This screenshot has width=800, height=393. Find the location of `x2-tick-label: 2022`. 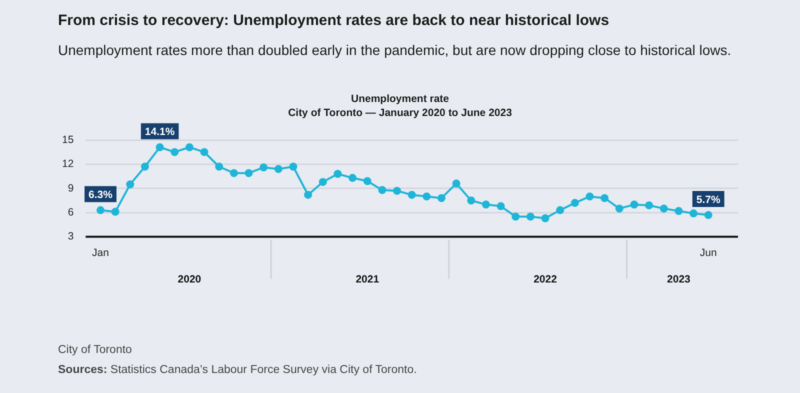

x2-tick-label: 2022 is located at coordinates (546, 280).